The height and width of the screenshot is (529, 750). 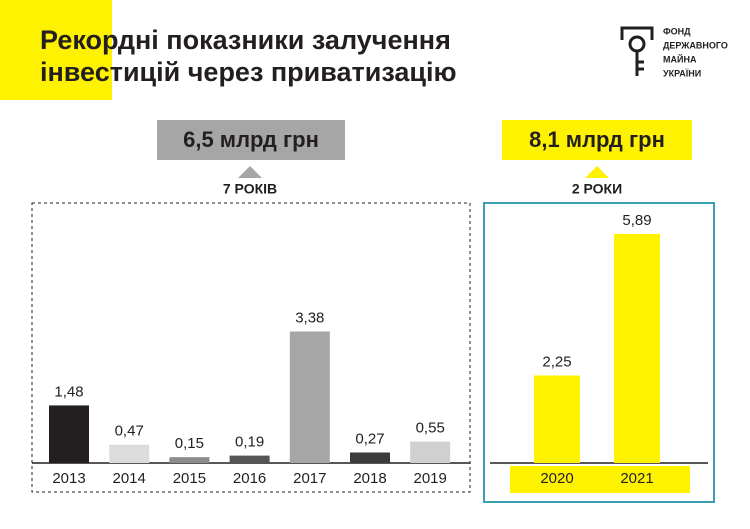 What do you see at coordinates (68, 391) in the screenshot?
I see `value-label: 1,48` at bounding box center [68, 391].